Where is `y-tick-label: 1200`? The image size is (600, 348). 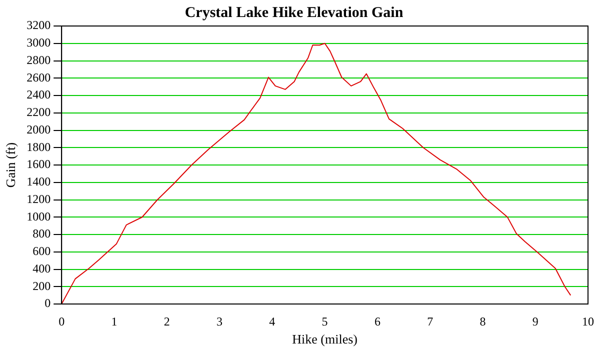
y-tick-label: 1200 is located at coordinates (38, 199).